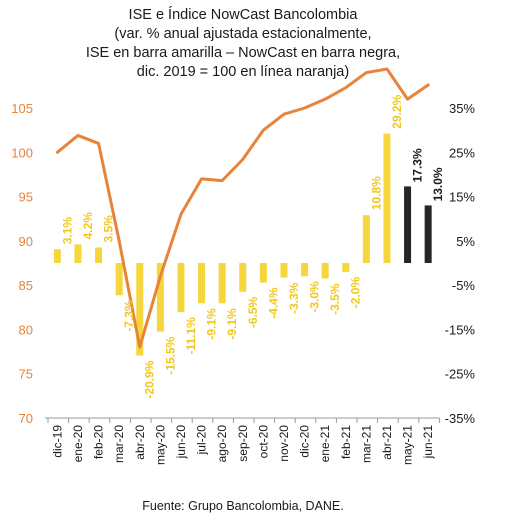  What do you see at coordinates (243, 506) in the screenshot?
I see `source-note: Fuente: Grupo Bancolombia, DANE.` at bounding box center [243, 506].